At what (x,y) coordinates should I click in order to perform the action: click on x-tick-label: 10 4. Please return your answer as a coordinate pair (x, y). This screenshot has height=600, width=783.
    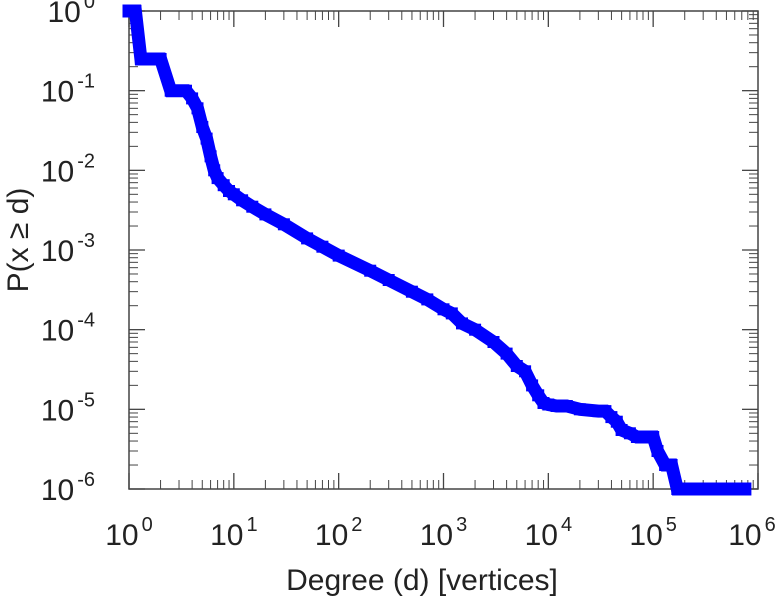
    Looking at the image, I should click on (549, 533).